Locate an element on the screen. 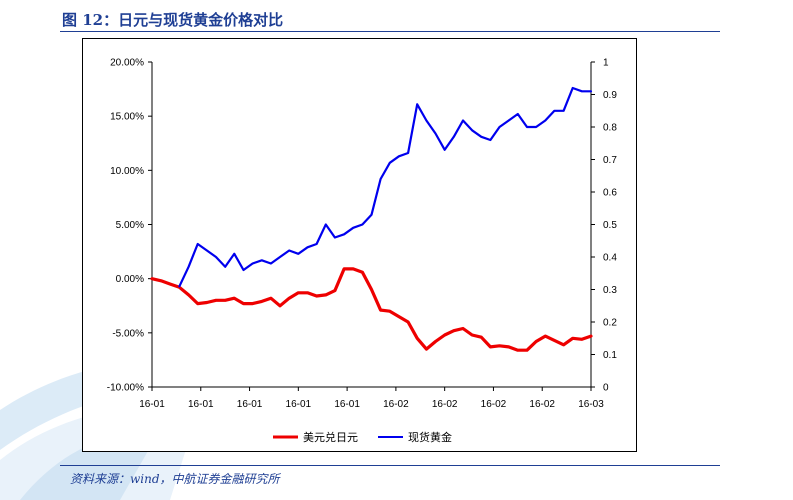 This screenshot has height=500, width=793. right-tick-label: 0.9 is located at coordinates (610, 95).